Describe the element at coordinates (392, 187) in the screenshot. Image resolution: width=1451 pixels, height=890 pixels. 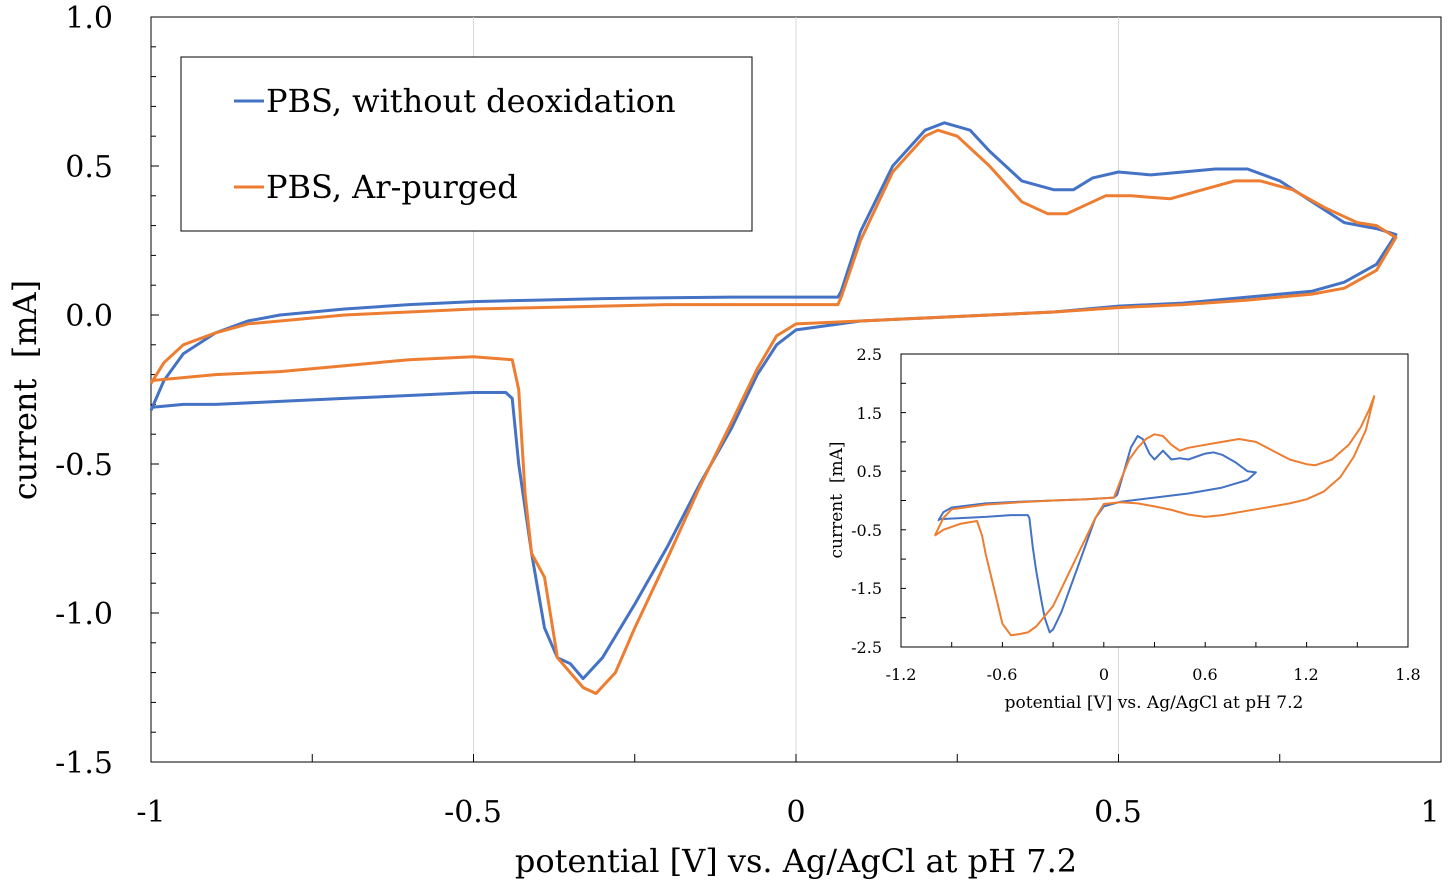
I see `legend-label: PBS, Ar-purged` at that location.